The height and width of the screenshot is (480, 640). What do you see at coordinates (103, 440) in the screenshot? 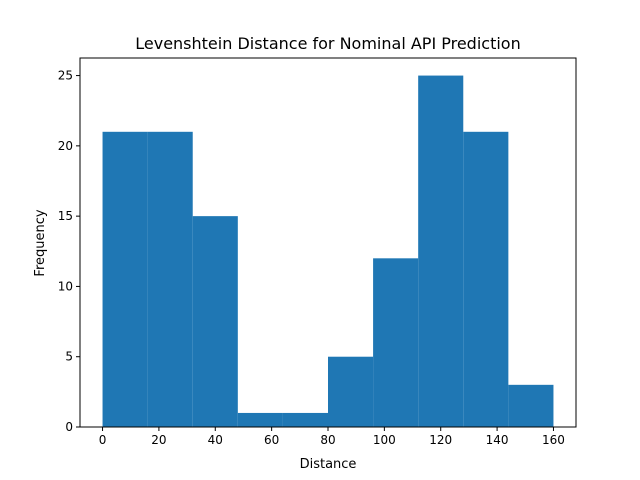
I see `x-tick-label: 0` at bounding box center [103, 440].